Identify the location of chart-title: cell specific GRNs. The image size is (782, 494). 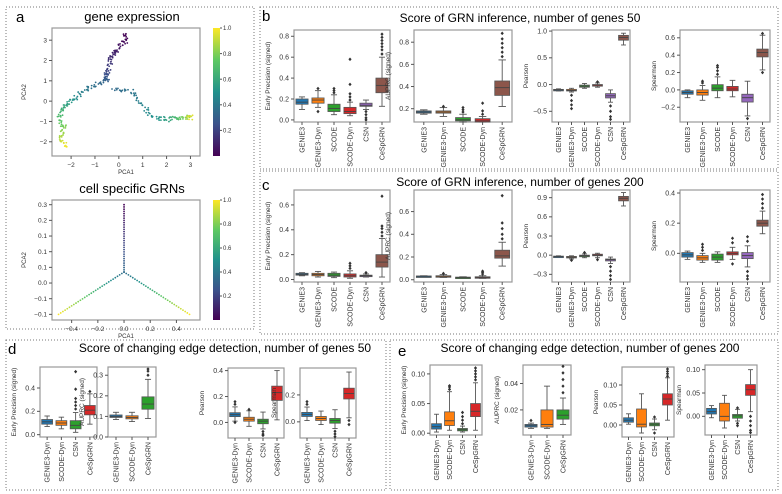
(132, 188).